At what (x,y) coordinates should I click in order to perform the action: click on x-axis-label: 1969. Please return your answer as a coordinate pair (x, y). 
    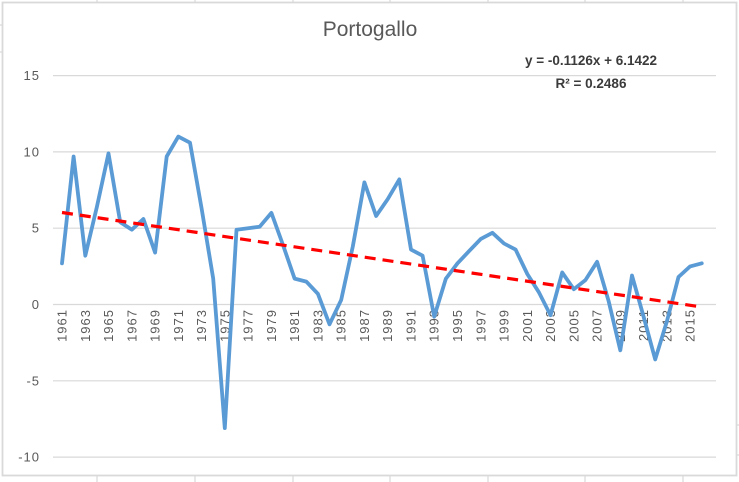
    Looking at the image, I should click on (155, 325).